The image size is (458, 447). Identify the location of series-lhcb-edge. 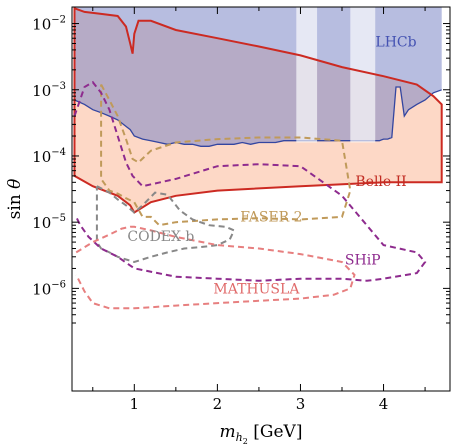
(258, 116).